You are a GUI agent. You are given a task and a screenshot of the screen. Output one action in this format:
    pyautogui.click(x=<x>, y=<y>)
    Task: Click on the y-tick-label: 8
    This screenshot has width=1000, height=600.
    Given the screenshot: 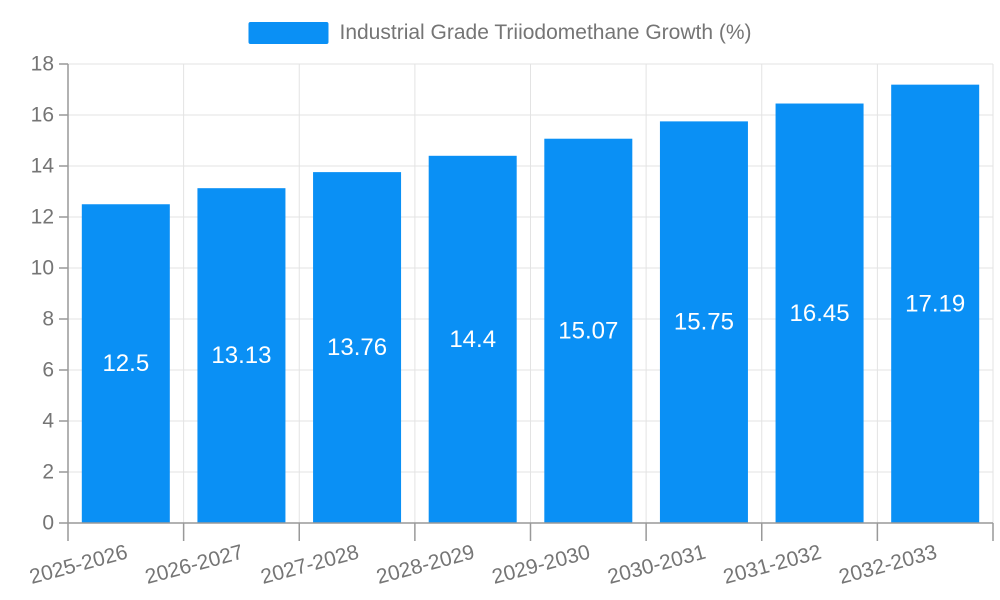 What is the action you would take?
    pyautogui.click(x=48, y=319)
    